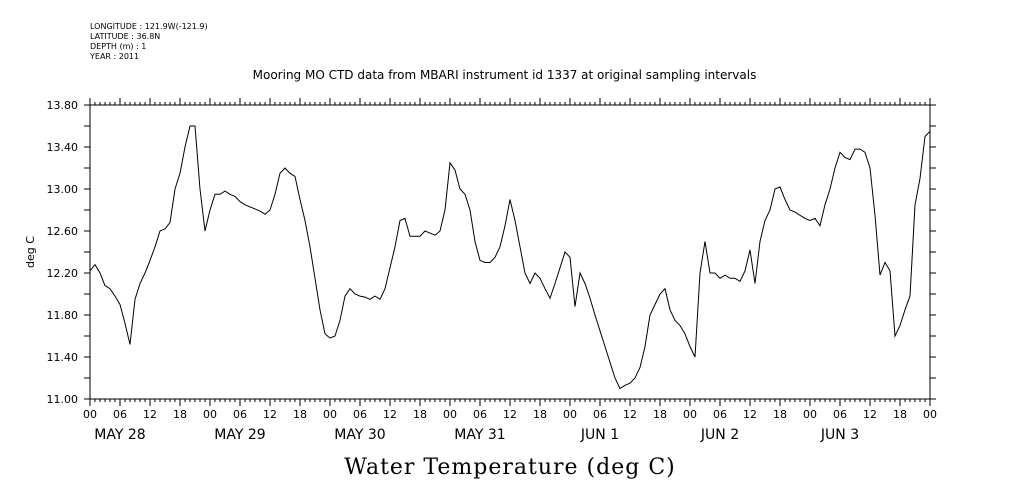 This screenshot has height=504, width=1009. I want to click on longitude-text: LONGITUDE : 121.9W(-121.9), so click(149, 26).